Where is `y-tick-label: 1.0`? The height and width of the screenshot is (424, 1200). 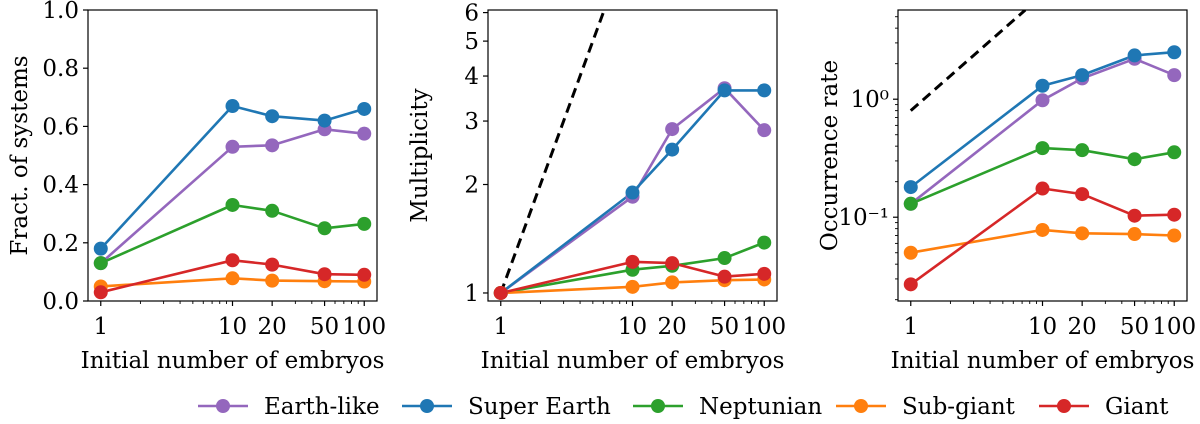 y-tick-label: 1.0 is located at coordinates (60, 12).